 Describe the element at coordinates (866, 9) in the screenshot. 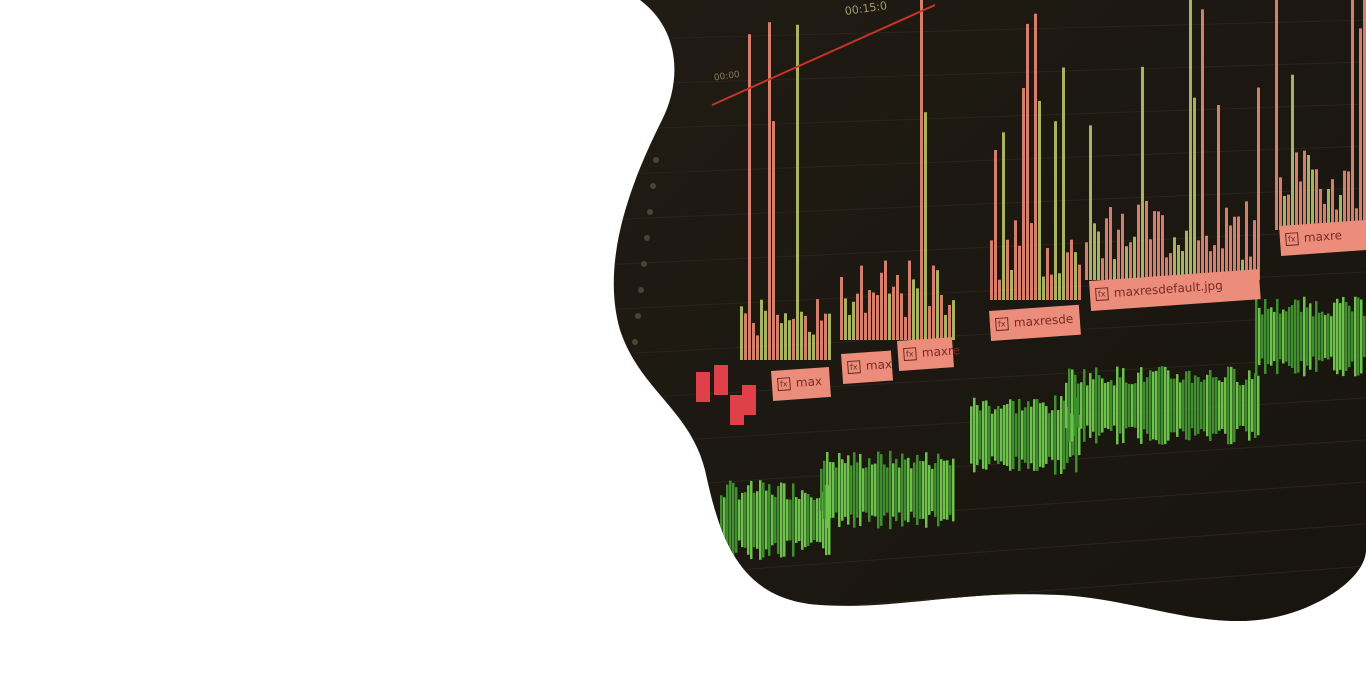

I see `timecode: 00:15:0` at that location.